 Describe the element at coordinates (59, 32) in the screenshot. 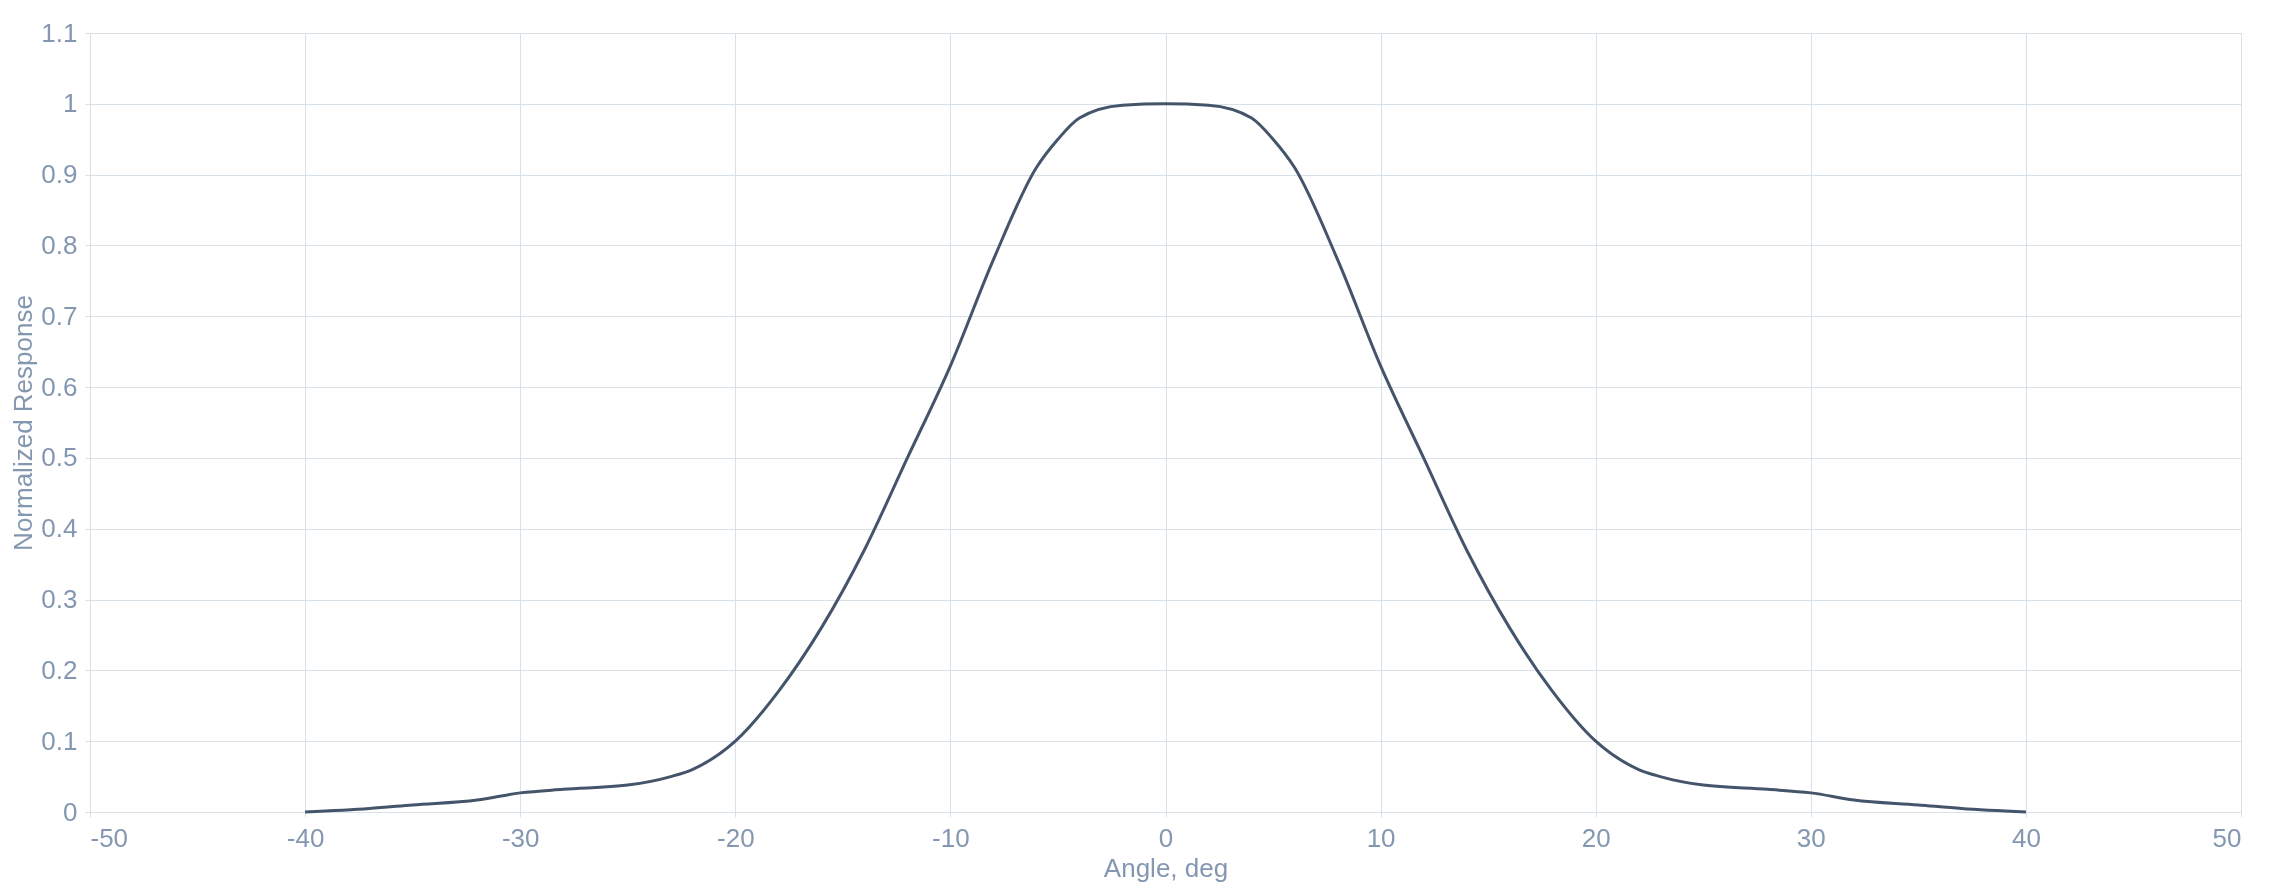

I see `y-tick-label: 1.1` at that location.